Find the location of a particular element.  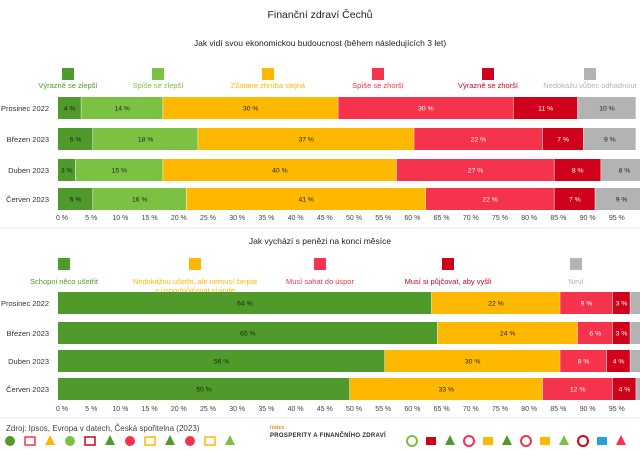

data-label: 9 % is located at coordinates (610, 140).